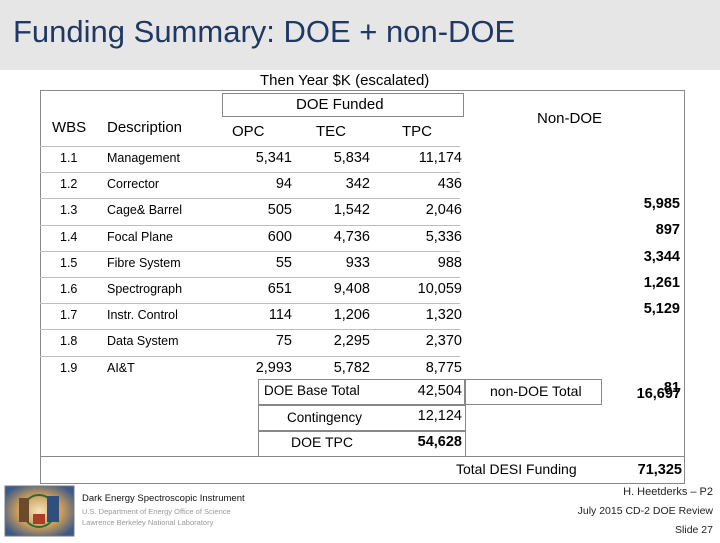 This screenshot has height=543, width=720. Describe the element at coordinates (351, 289) in the screenshot. I see `row-tec-value: 9,408` at that location.